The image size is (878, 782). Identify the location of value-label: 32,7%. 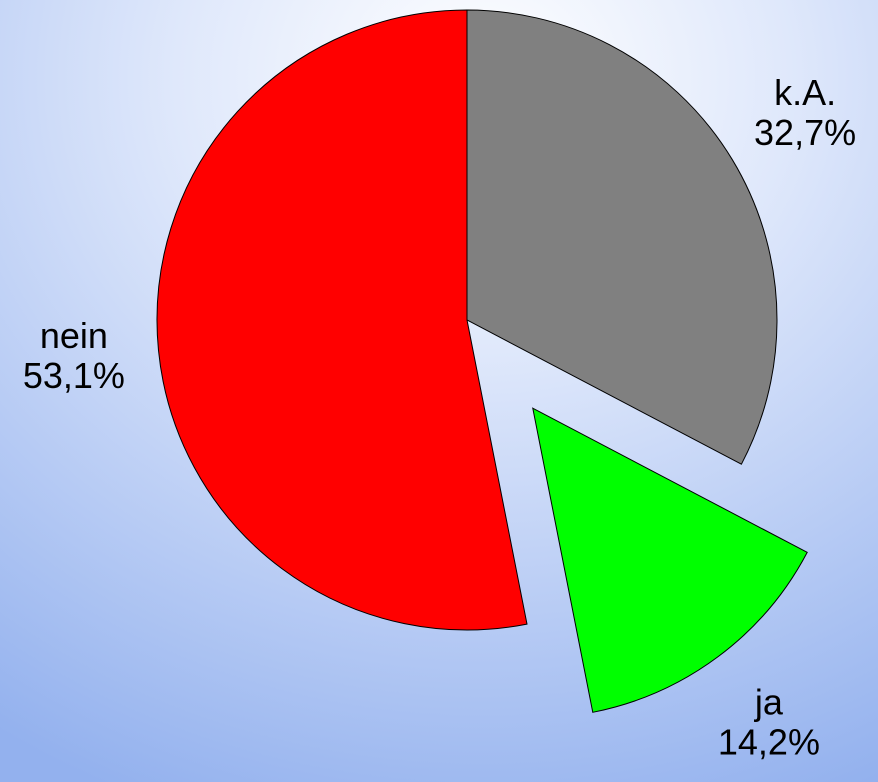
(805, 132).